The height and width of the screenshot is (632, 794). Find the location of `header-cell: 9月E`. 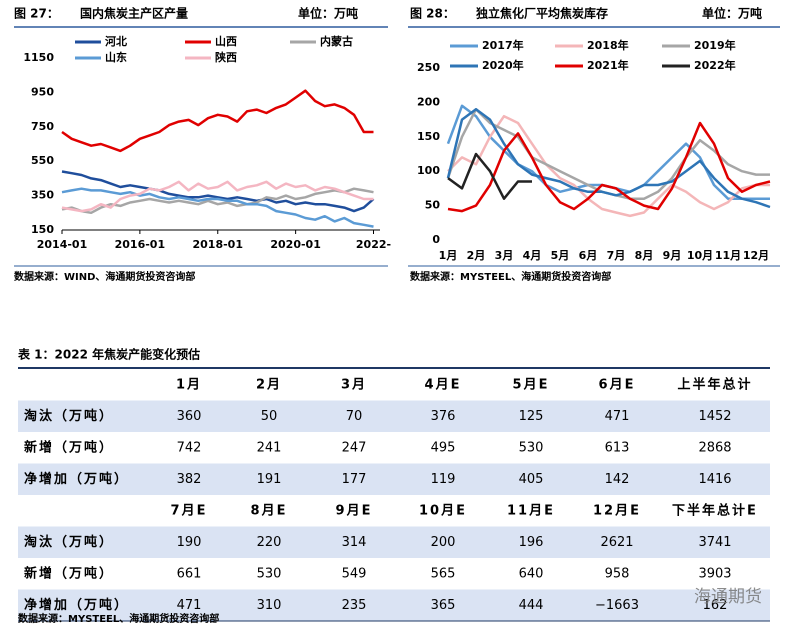

header-cell: 9月E is located at coordinates (354, 510).